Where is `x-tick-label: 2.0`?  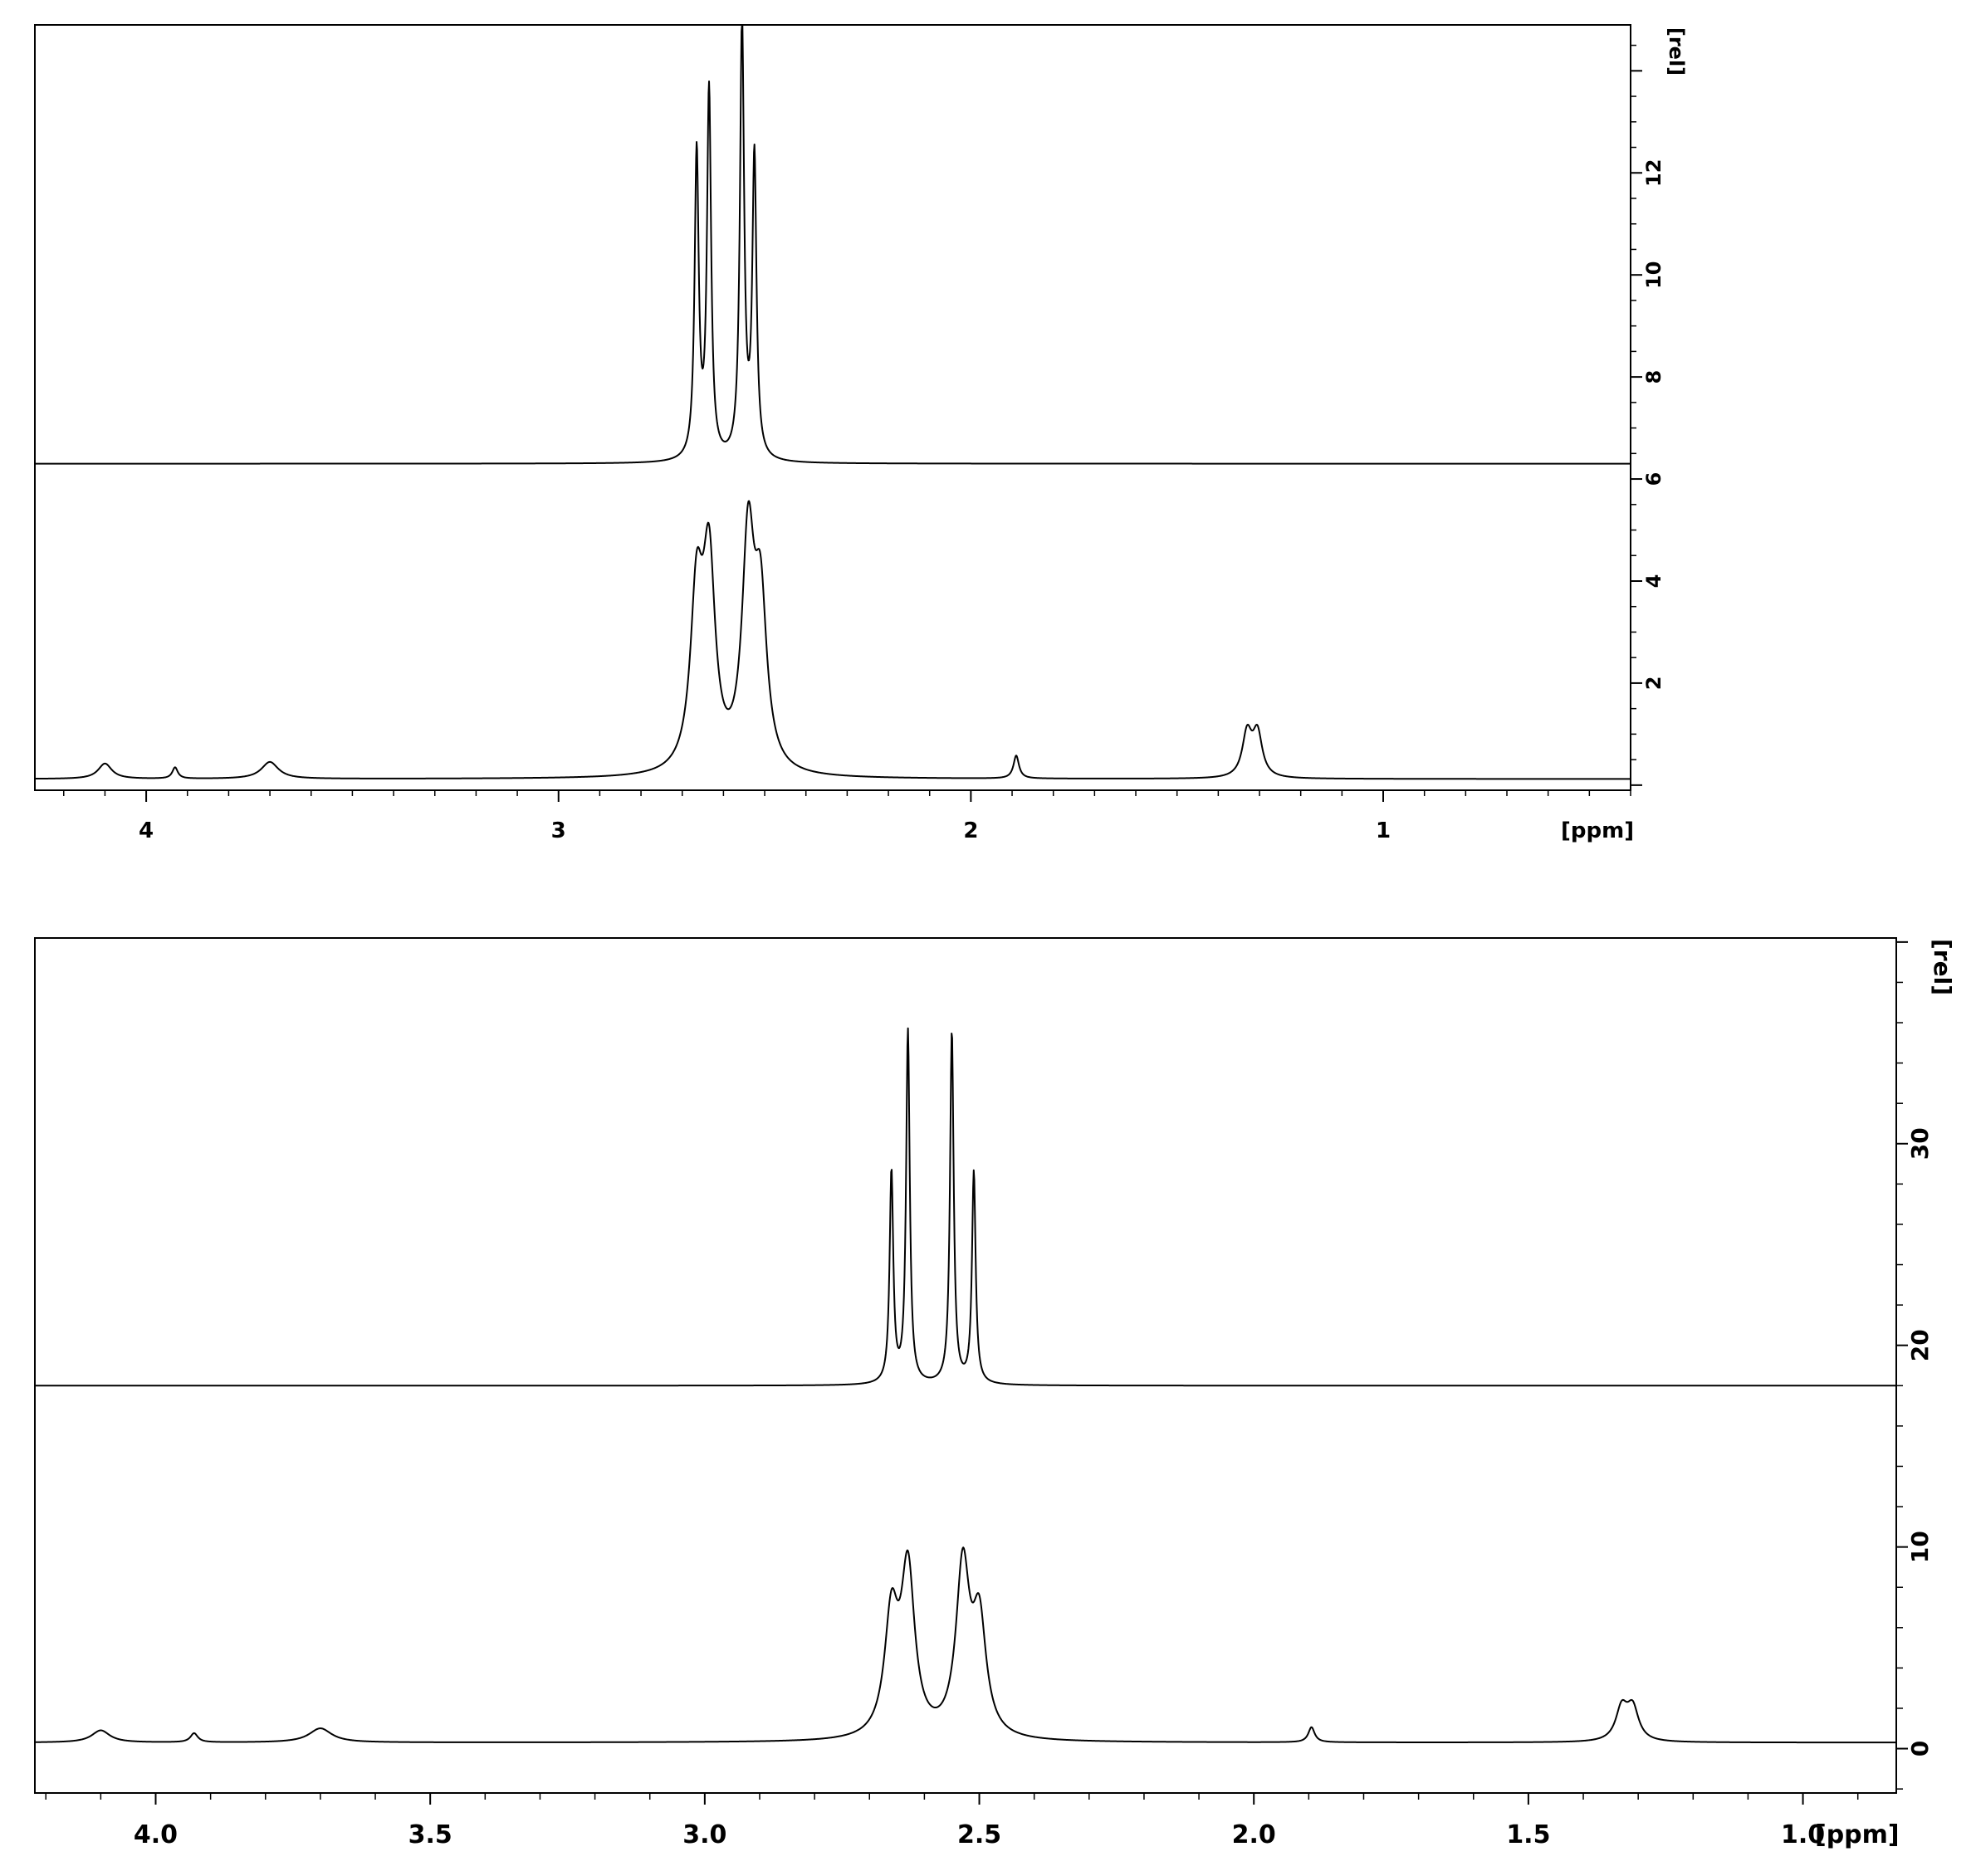
x-tick-label: 2.0 is located at coordinates (1254, 1835).